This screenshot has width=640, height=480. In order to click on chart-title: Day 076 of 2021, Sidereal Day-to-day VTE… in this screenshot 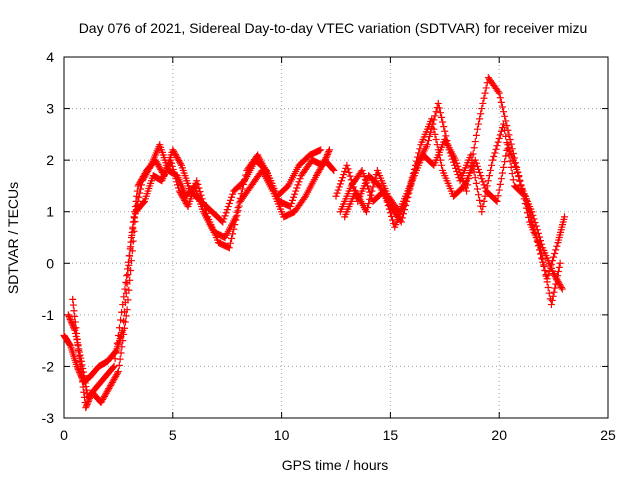, I will do `click(333, 28)`.